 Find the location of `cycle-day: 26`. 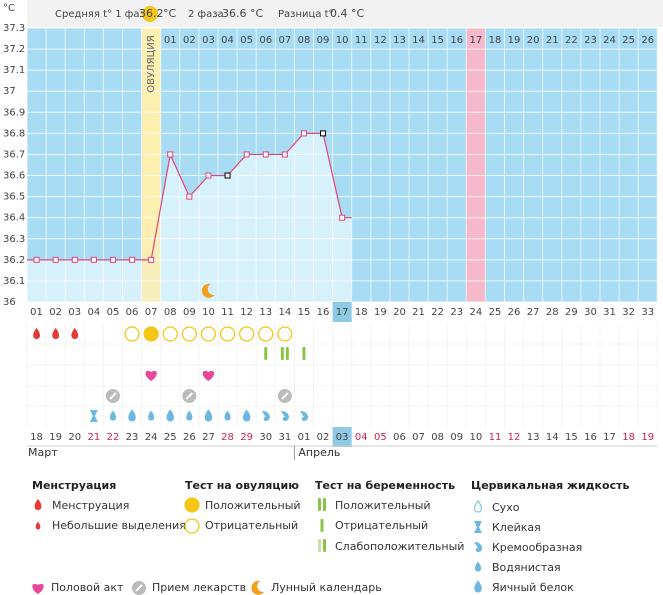

cycle-day: 26 is located at coordinates (514, 312).